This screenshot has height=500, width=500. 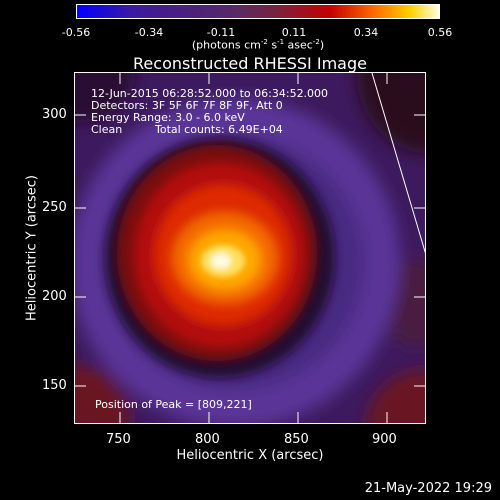 What do you see at coordinates (250, 455) in the screenshot?
I see `x-axis-label: Heliocentric X (arcsec)` at bounding box center [250, 455].